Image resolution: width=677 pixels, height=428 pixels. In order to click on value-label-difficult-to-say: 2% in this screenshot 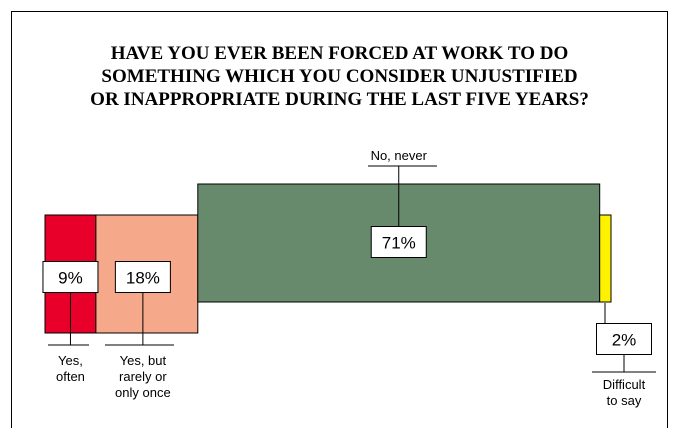, I will do `click(624, 340)`.